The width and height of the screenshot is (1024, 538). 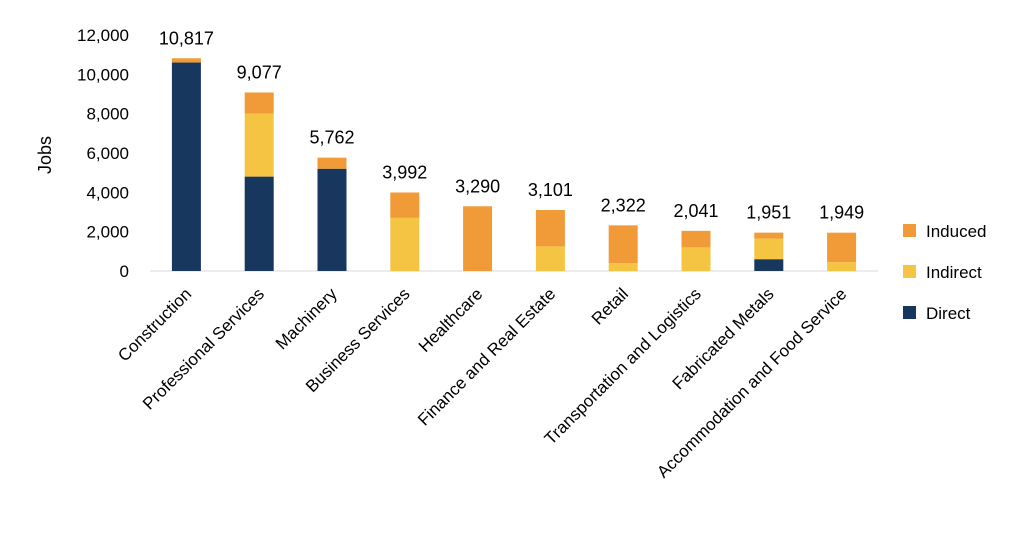 I want to click on category-label: Transportation and Logistics, so click(x=623, y=366).